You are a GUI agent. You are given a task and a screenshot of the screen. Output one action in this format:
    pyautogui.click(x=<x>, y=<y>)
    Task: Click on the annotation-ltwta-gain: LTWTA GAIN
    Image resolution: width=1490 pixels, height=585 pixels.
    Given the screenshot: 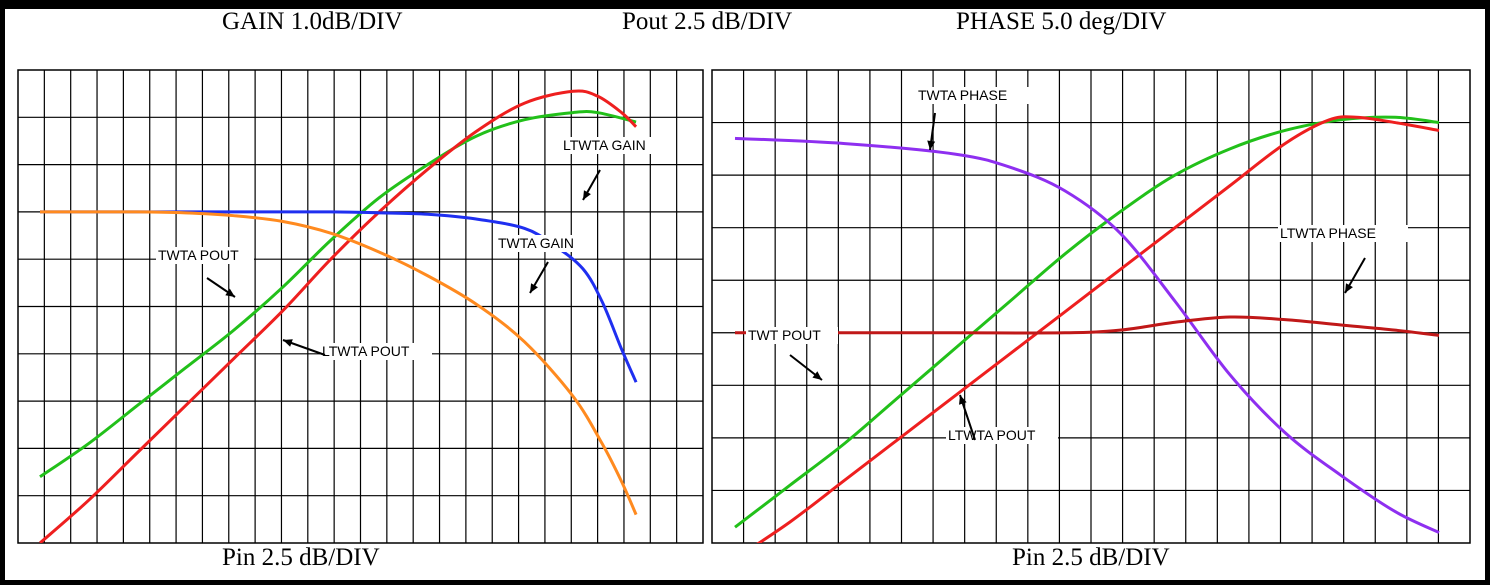 What is the action you would take?
    pyautogui.click(x=604, y=145)
    